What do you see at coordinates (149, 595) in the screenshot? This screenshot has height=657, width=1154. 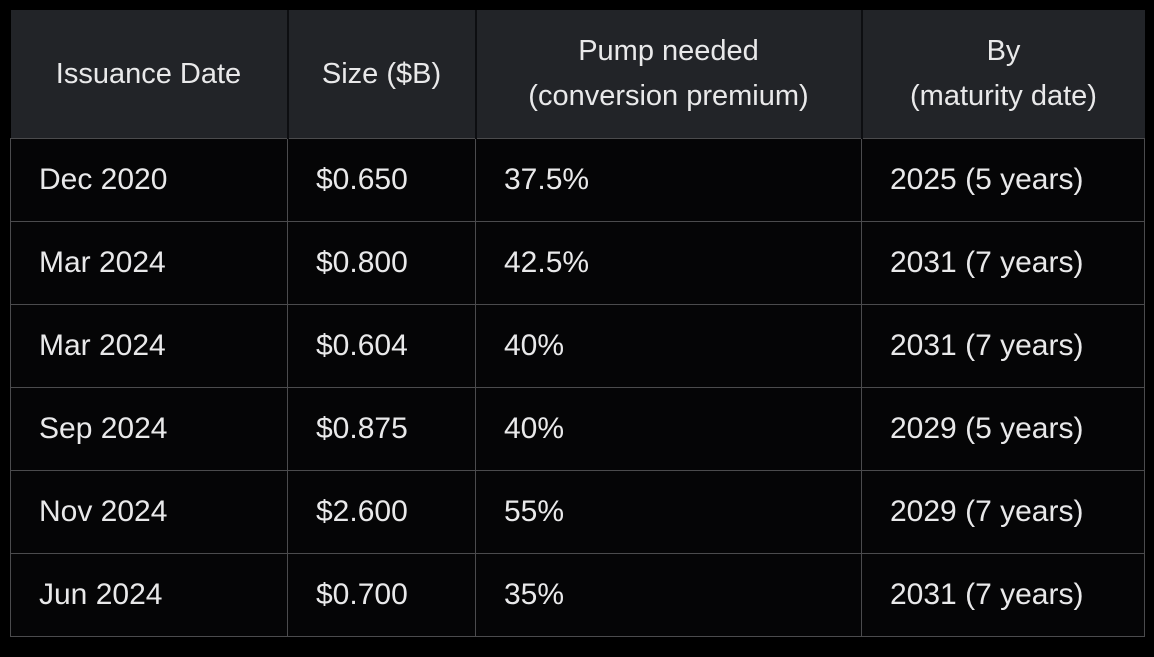 I see `cell-issuance-date: Jun 2024` at bounding box center [149, 595].